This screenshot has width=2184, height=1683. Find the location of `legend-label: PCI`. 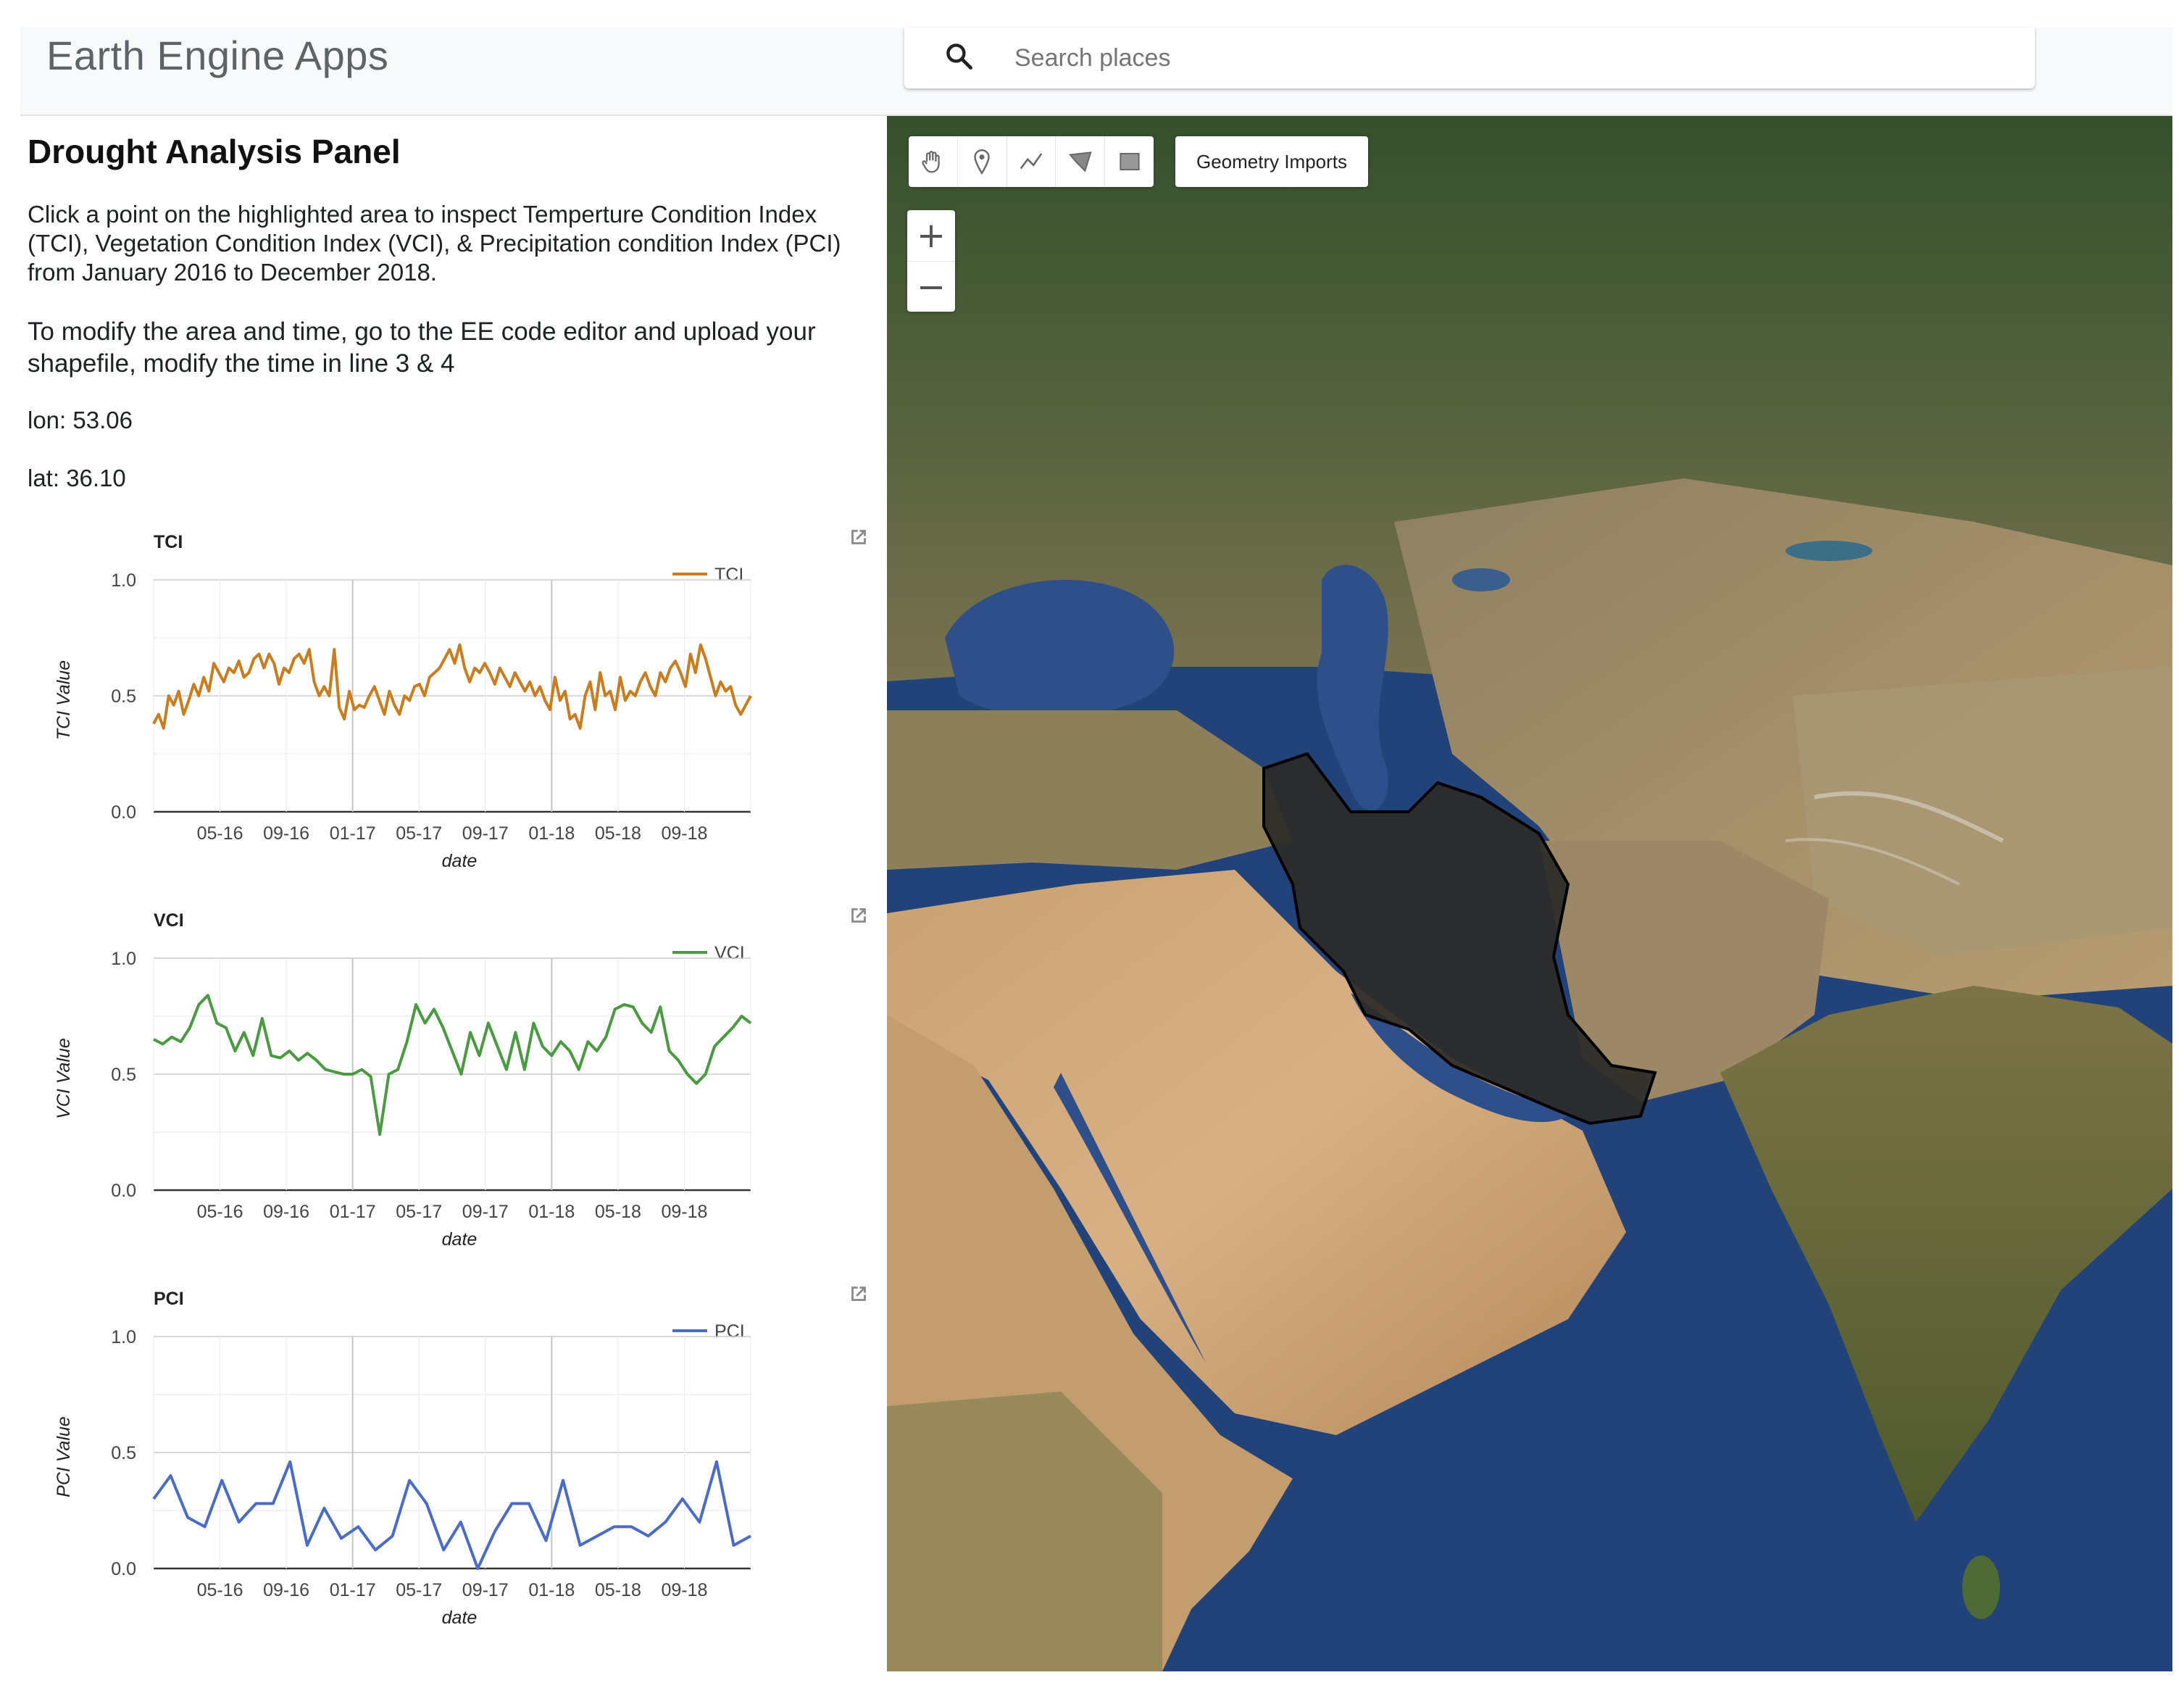

legend-label: PCI is located at coordinates (729, 1331).